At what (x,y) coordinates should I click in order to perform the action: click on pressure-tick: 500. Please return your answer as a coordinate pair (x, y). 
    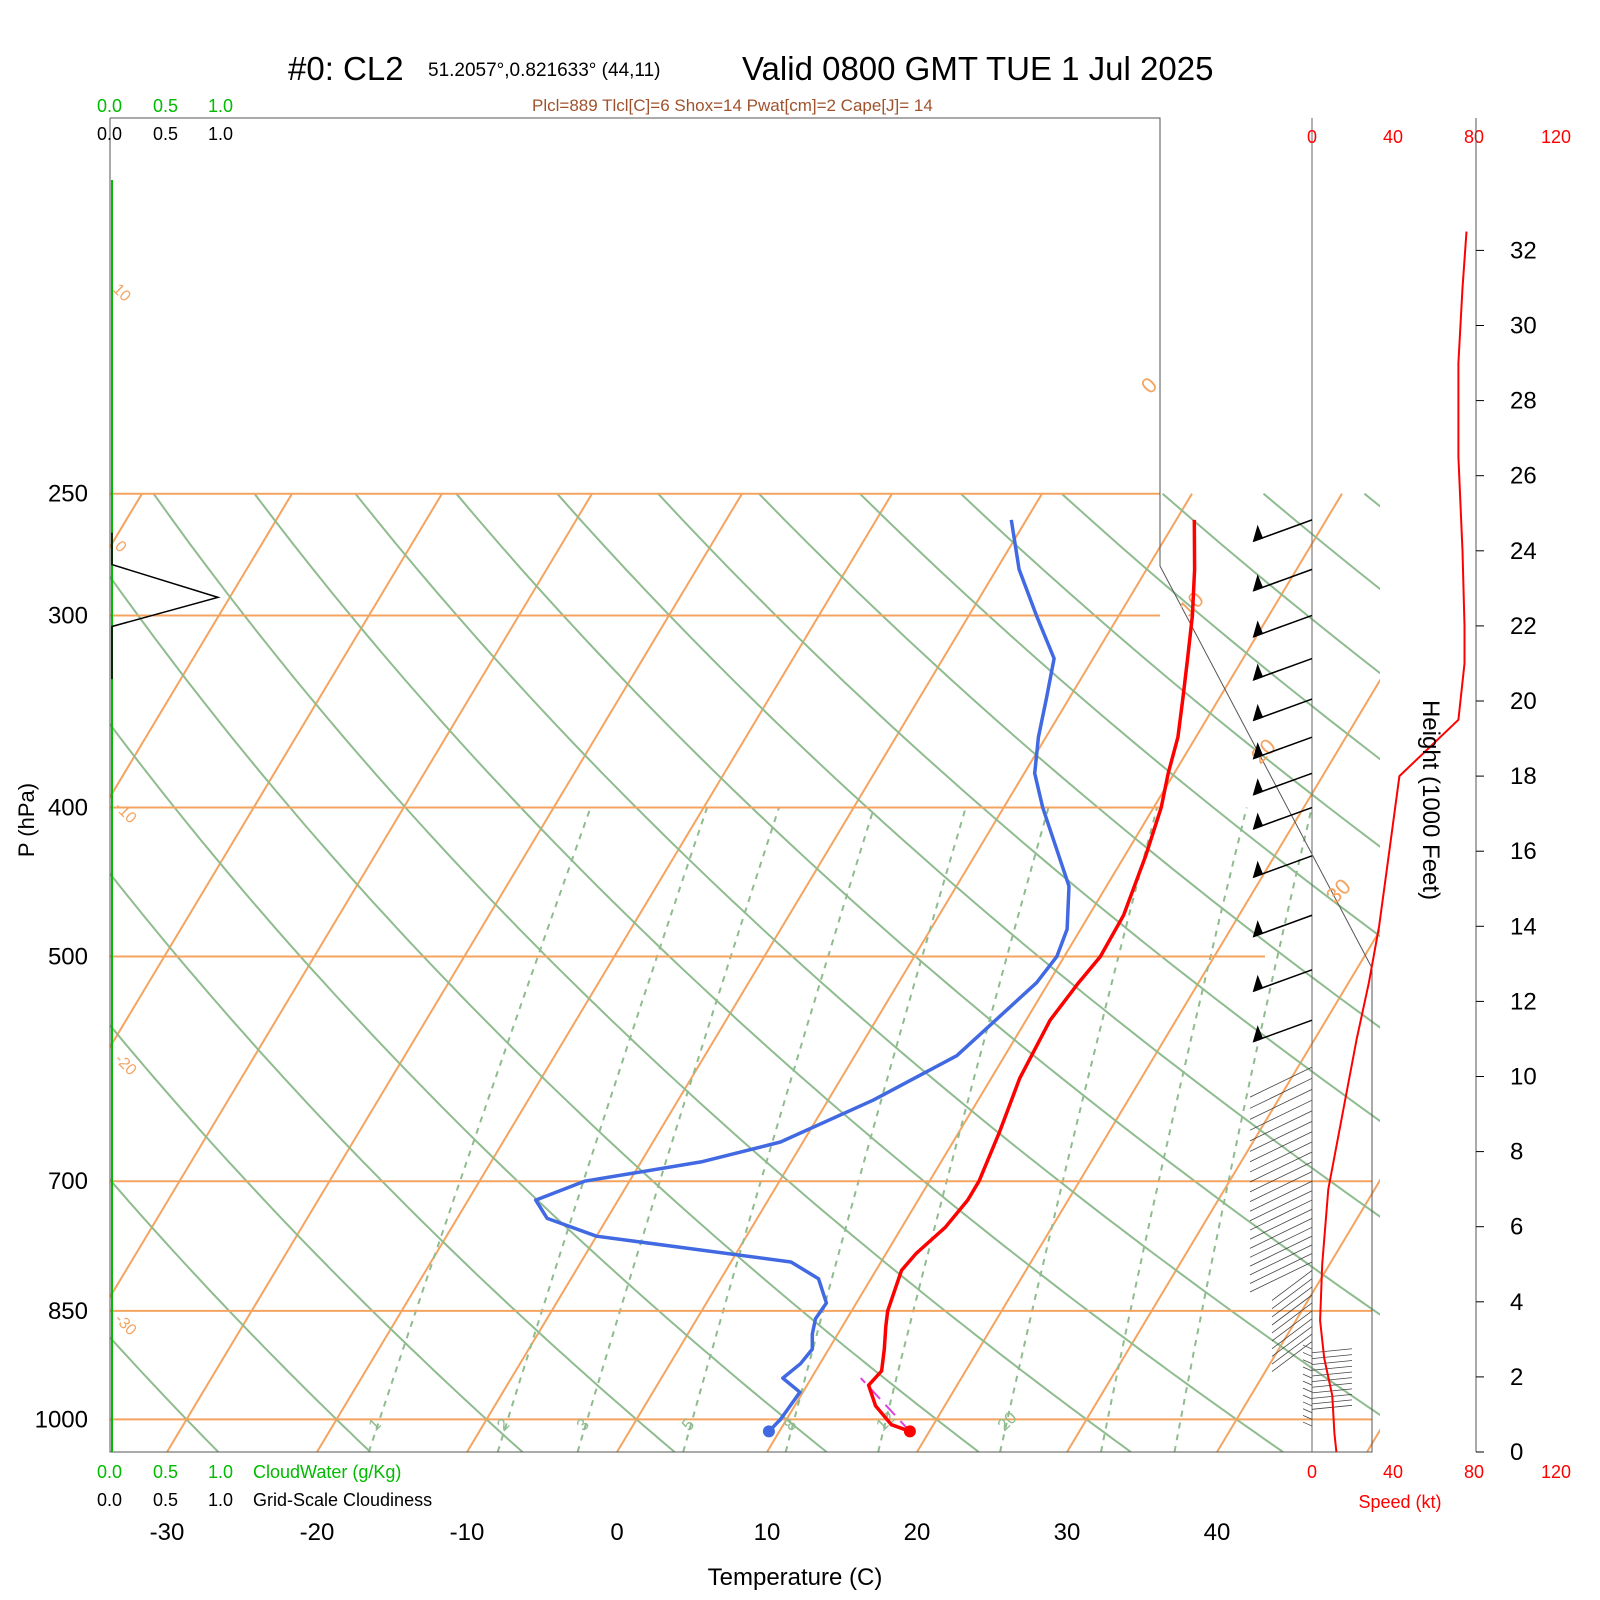
    Looking at the image, I should click on (68, 957).